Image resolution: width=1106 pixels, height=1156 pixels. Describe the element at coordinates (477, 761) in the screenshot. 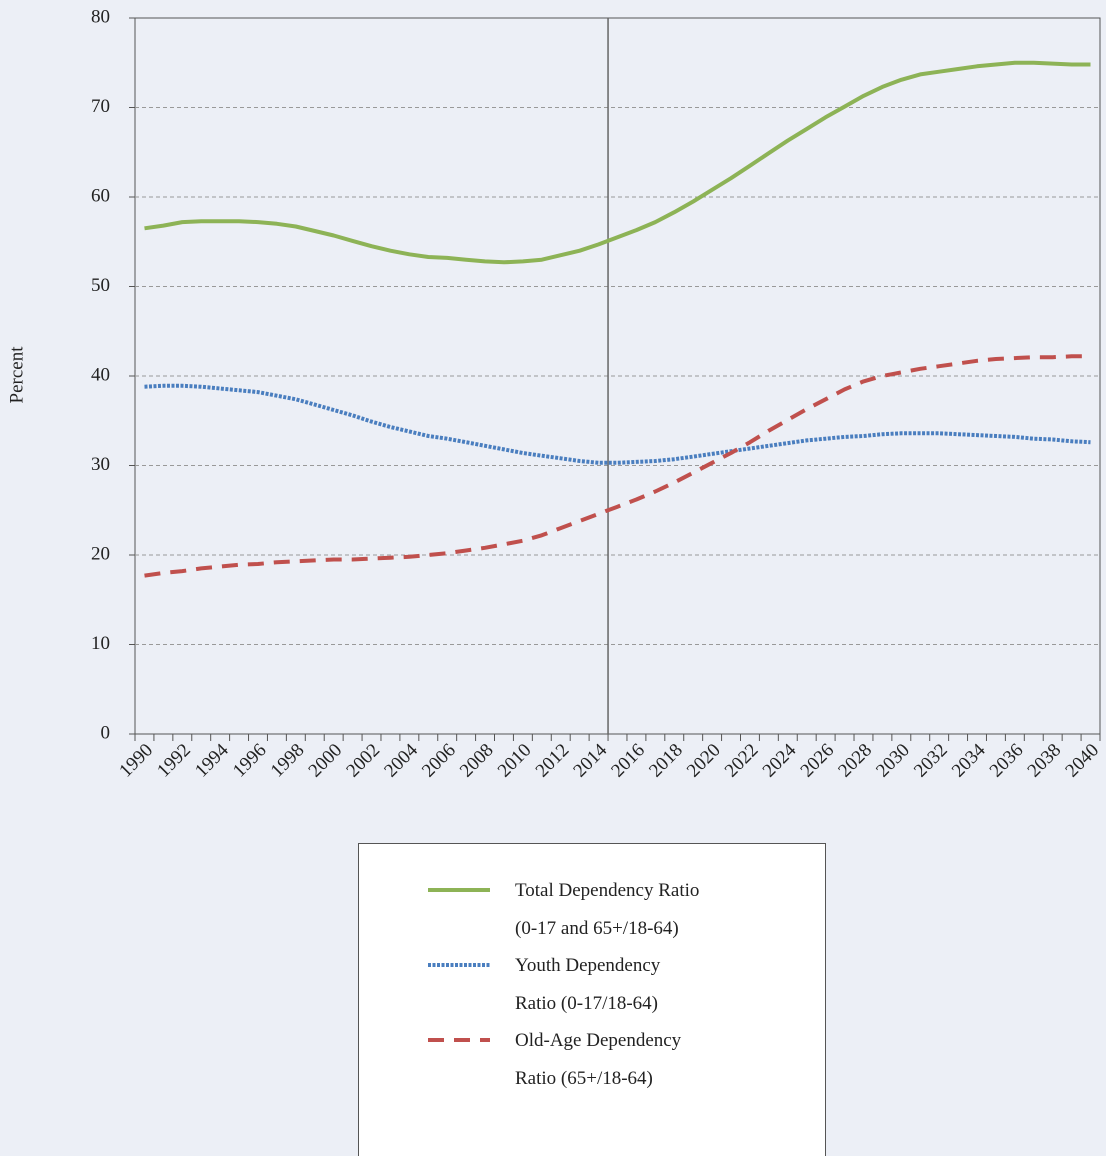

I see `x-tick-label: 2008` at that location.